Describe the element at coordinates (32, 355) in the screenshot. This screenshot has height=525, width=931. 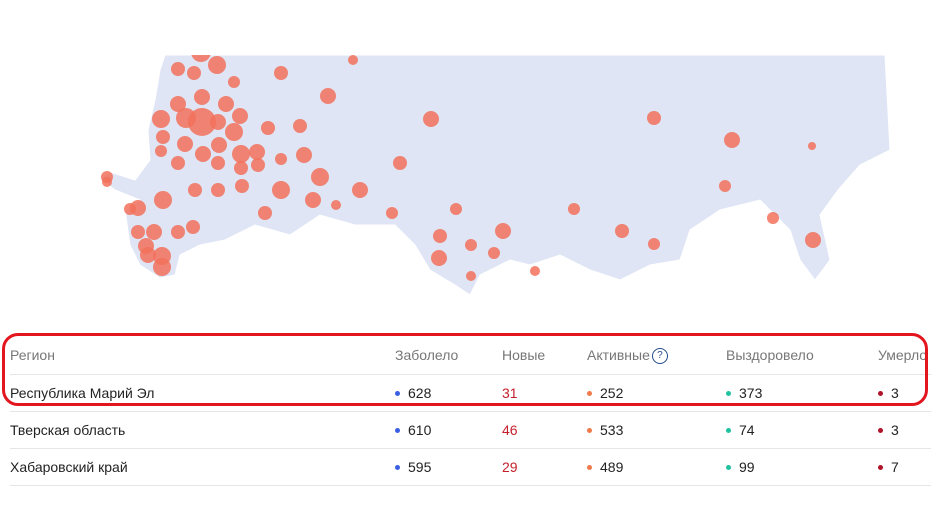
I see `header-region: Регион` at that location.